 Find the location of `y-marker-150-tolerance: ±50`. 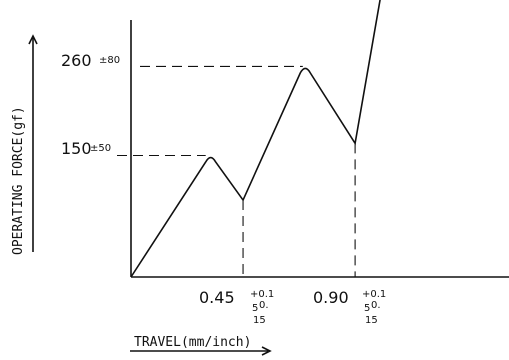

y-marker-150-tolerance: ±50 is located at coordinates (100, 148).